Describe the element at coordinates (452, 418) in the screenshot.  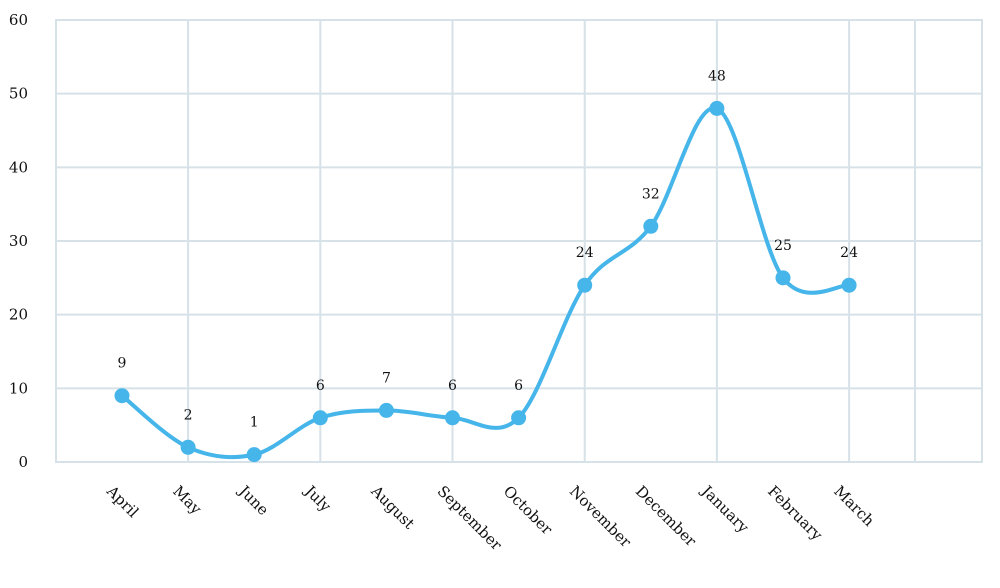
I see `data-point-september` at that location.